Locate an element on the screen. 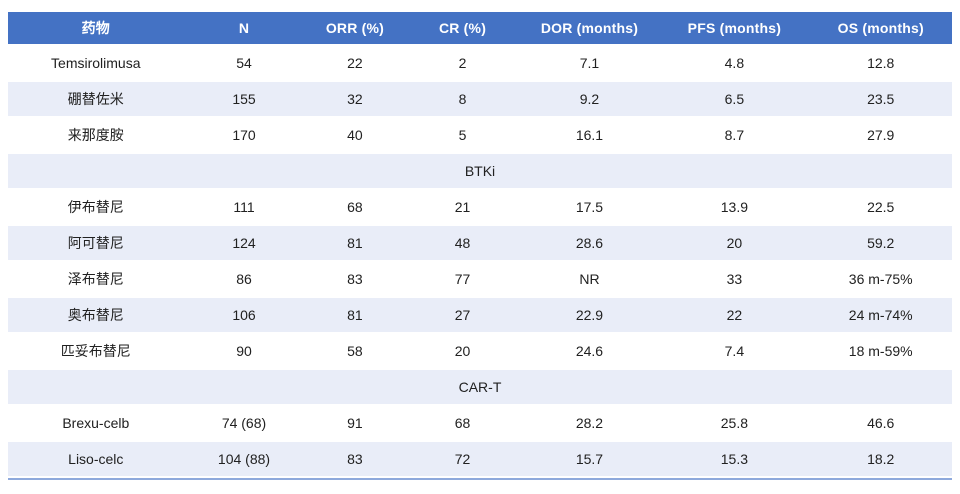 The width and height of the screenshot is (960, 494). drug-name-cell: 奥布替尼 is located at coordinates (96, 315).